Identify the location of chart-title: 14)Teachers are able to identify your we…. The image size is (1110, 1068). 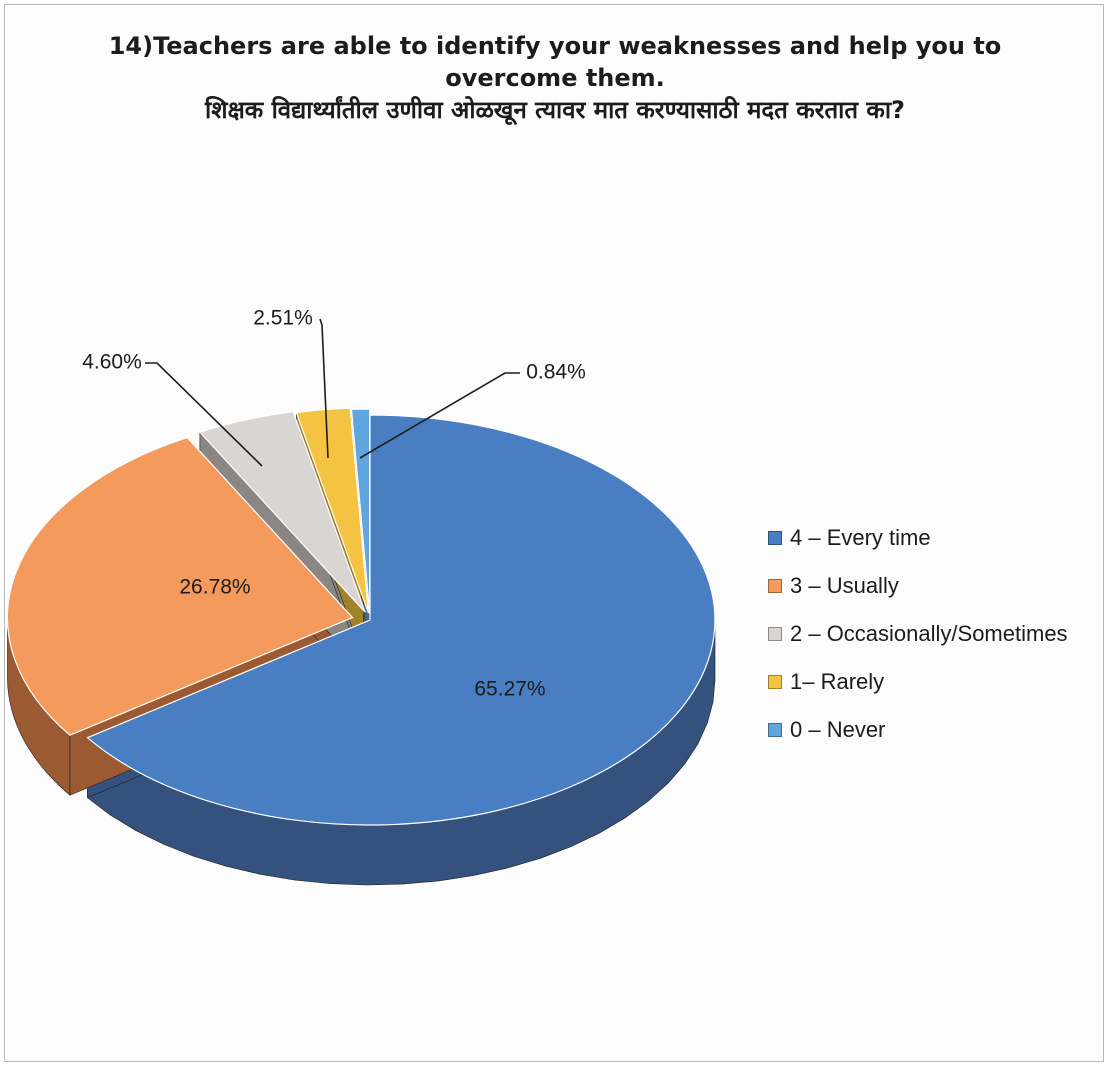
(555, 78).